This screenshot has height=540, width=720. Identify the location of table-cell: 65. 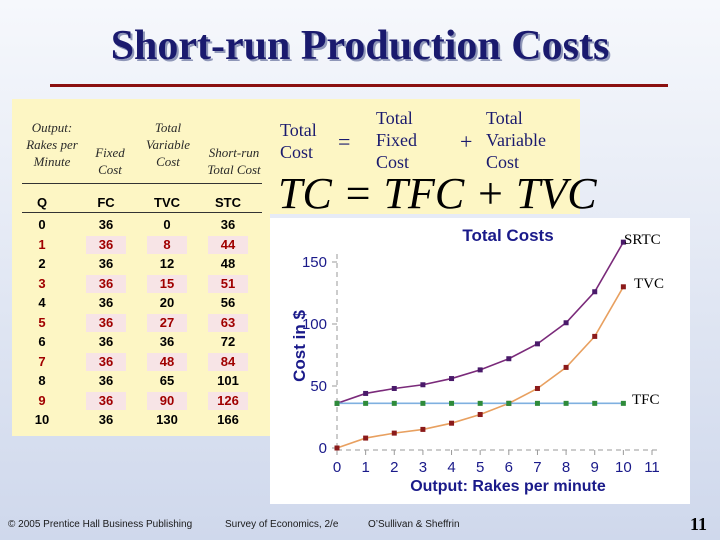
(167, 380).